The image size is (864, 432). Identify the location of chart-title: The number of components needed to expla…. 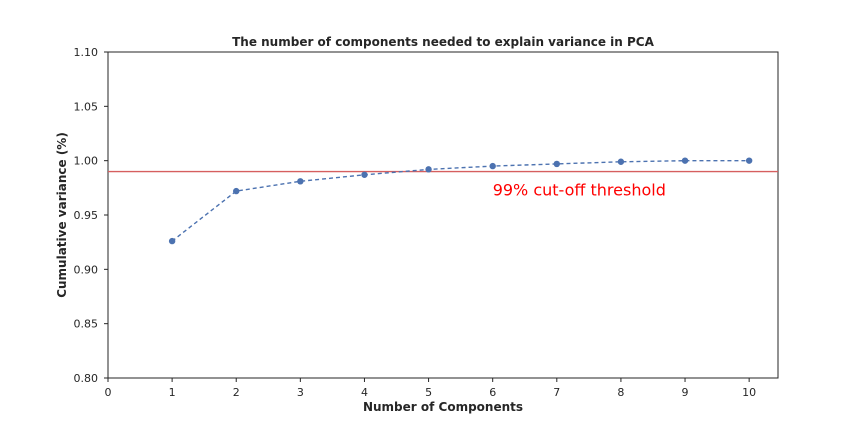
(443, 42).